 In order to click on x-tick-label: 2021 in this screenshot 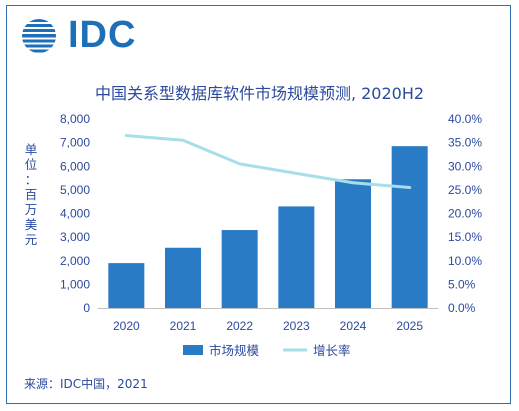, I will do `click(183, 326)`.